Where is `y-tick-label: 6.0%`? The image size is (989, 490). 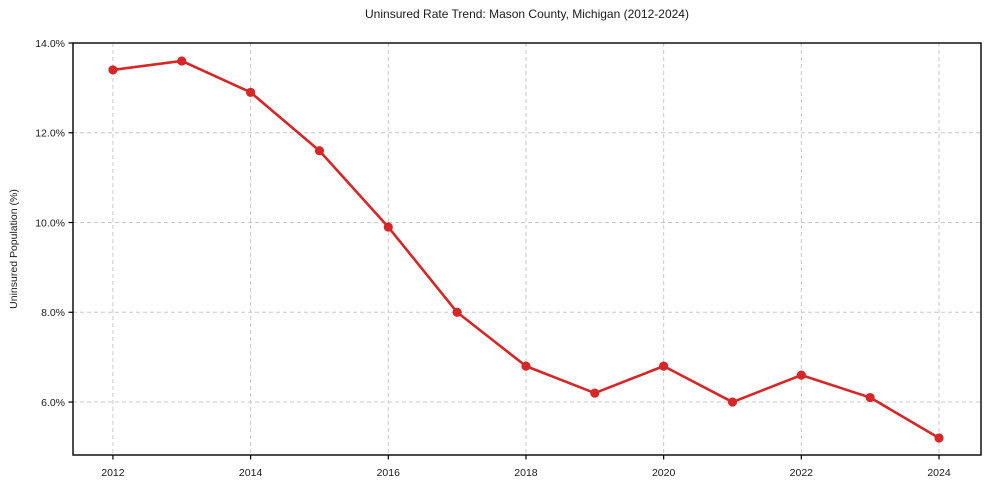 y-tick-label: 6.0% is located at coordinates (53, 403).